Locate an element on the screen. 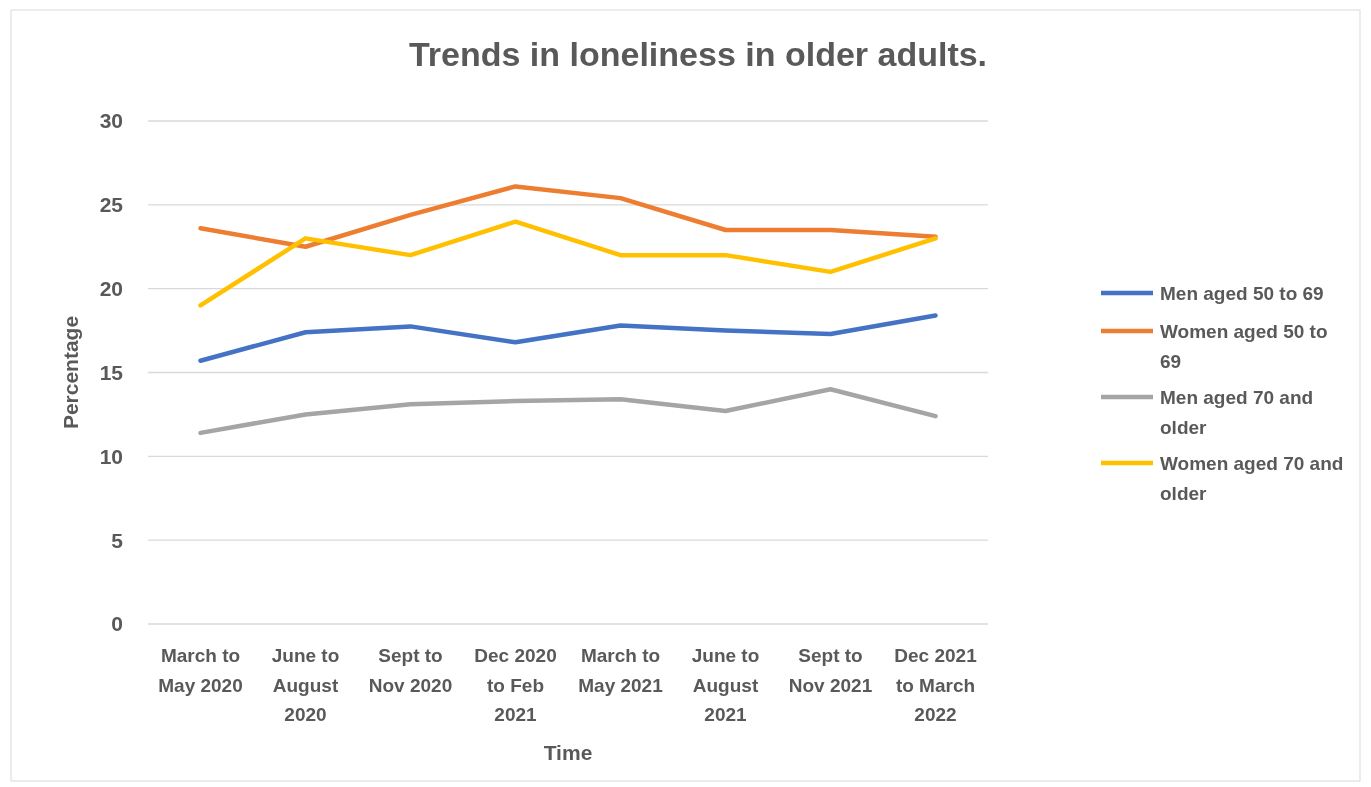 This screenshot has width=1371, height=787. y-tick-label: 10 is located at coordinates (111, 456).